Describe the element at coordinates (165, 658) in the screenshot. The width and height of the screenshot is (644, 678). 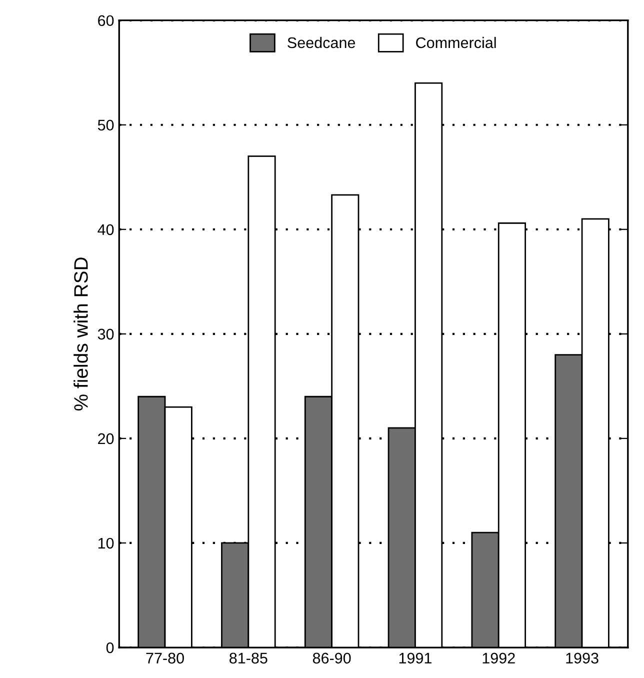
I see `x-tick-label: 77-80` at that location.